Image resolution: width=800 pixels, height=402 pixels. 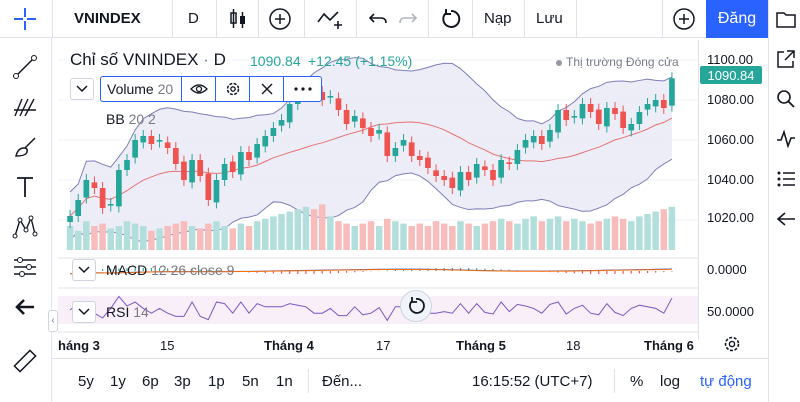 What do you see at coordinates (786, 179) in the screenshot?
I see `list-icon` at bounding box center [786, 179].